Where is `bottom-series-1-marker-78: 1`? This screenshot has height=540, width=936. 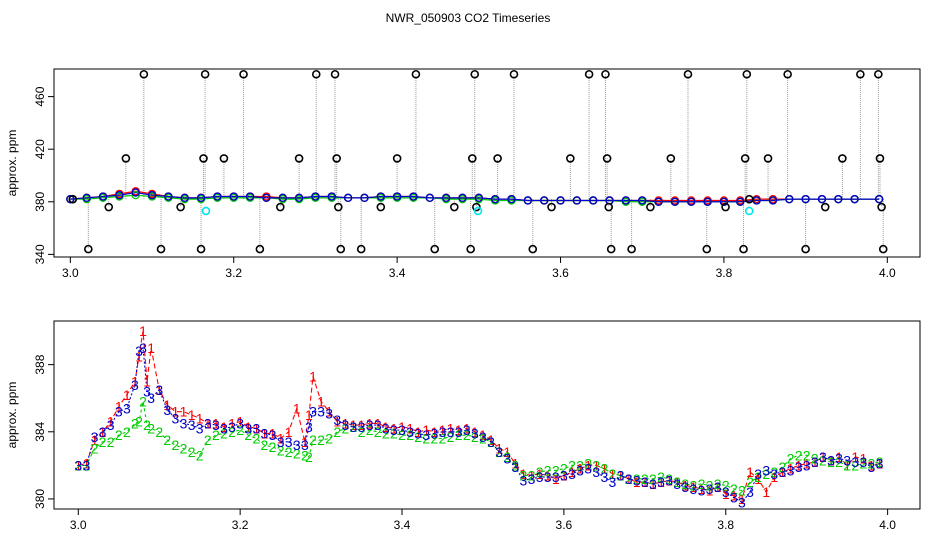
bottom-series-1-marker-78: 1 is located at coordinates (685, 486).